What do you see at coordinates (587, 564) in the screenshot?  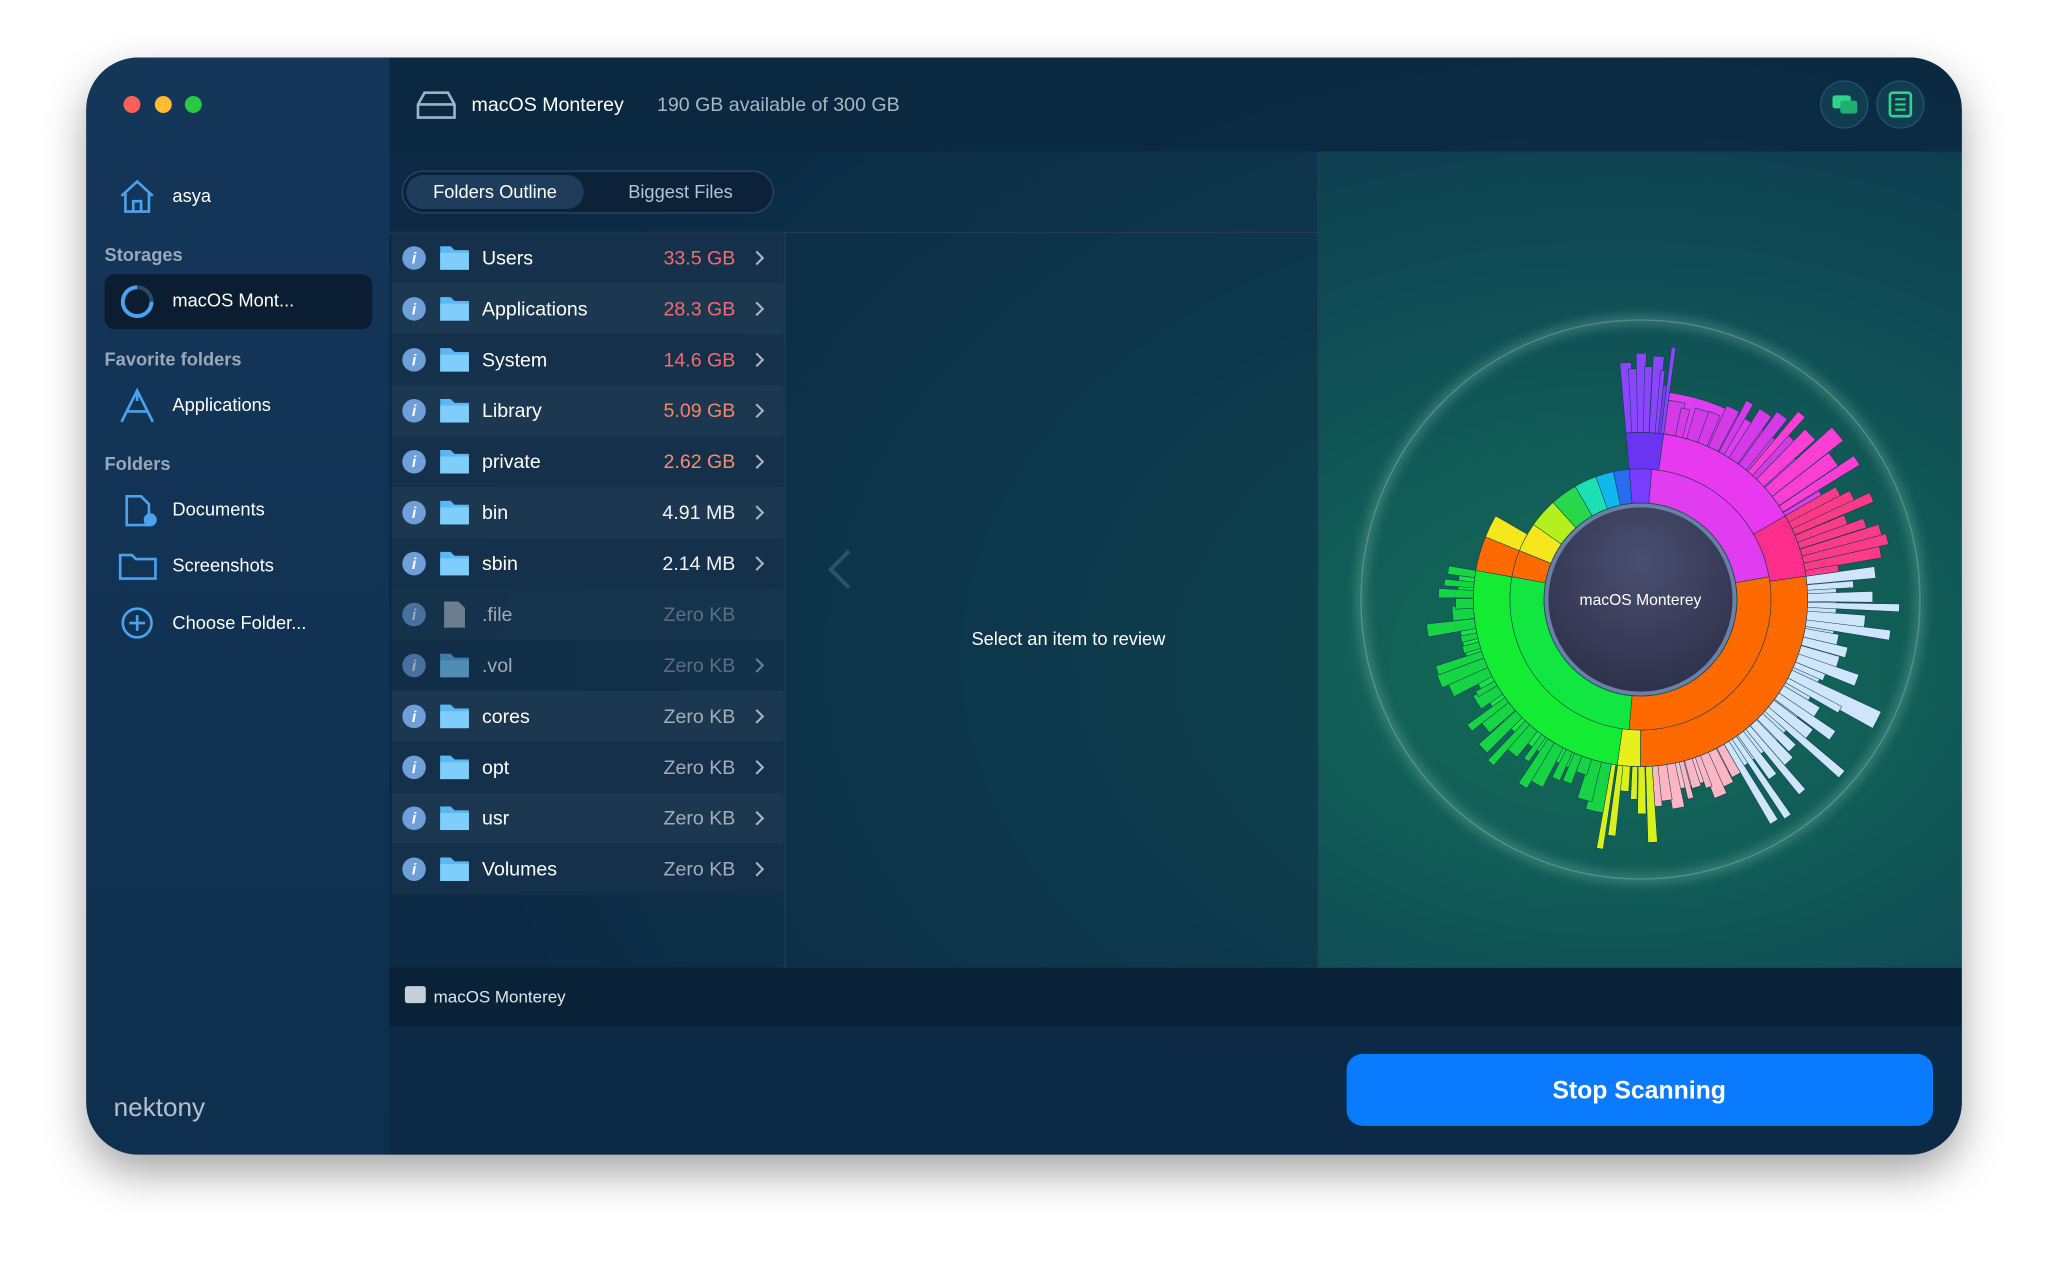 I see `folder-row: i sbin 2.14 MB` at bounding box center [587, 564].